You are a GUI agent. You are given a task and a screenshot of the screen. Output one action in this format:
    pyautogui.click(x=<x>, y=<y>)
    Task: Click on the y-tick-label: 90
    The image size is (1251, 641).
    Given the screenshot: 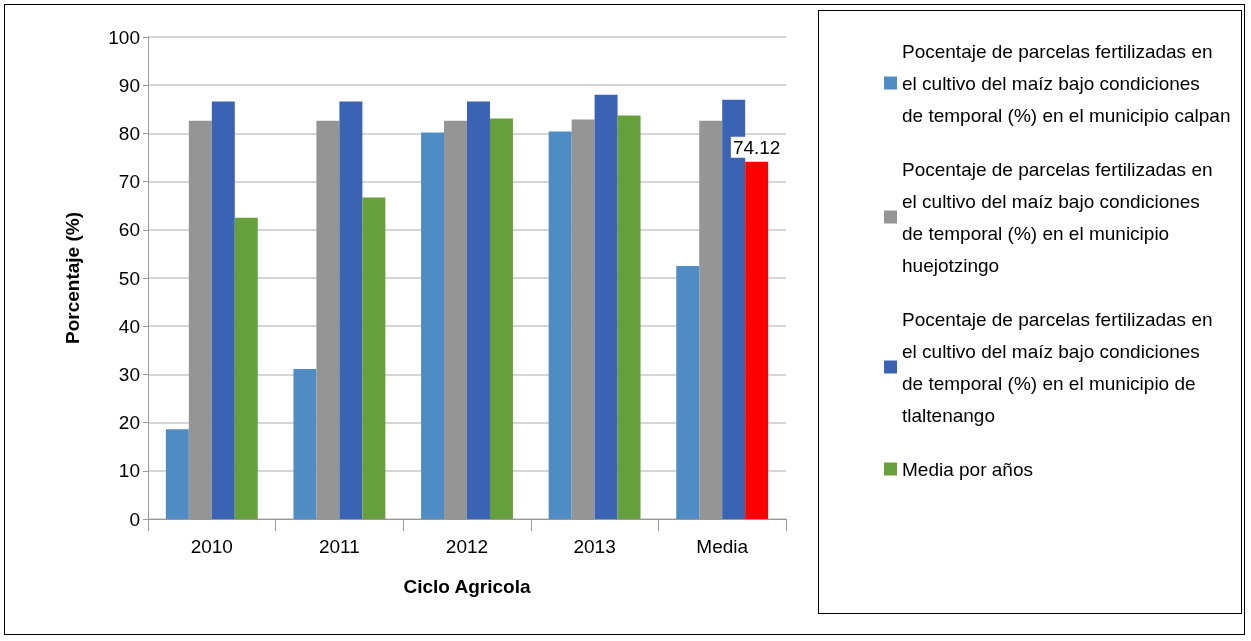 What is the action you would take?
    pyautogui.click(x=129, y=85)
    